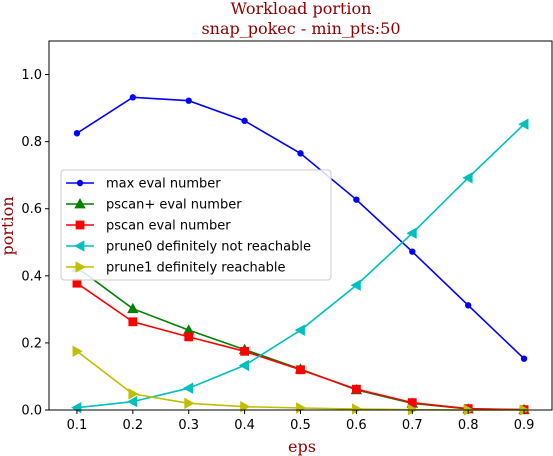 This screenshot has width=553, height=456. Describe the element at coordinates (31, 142) in the screenshot. I see `y-tick-label: 0.8` at that location.